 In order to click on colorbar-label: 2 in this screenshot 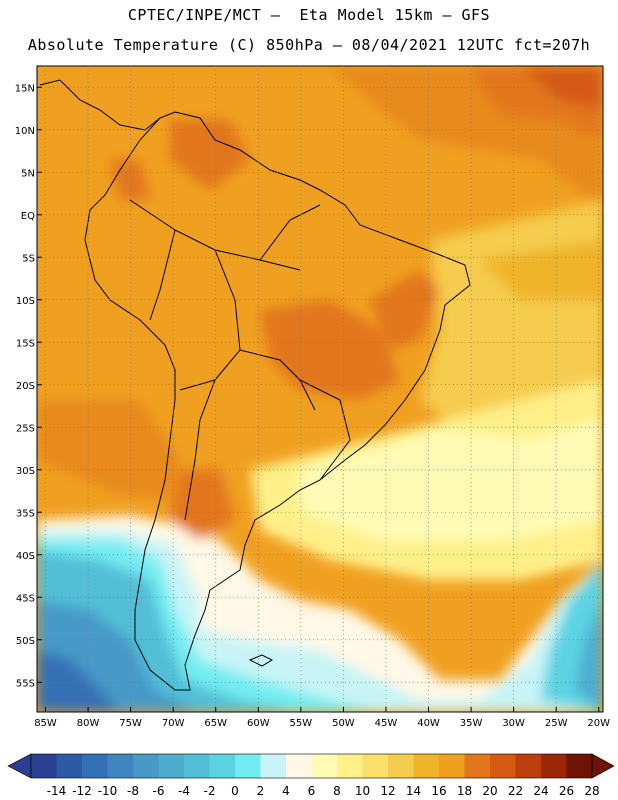, I will do `click(261, 791)`.